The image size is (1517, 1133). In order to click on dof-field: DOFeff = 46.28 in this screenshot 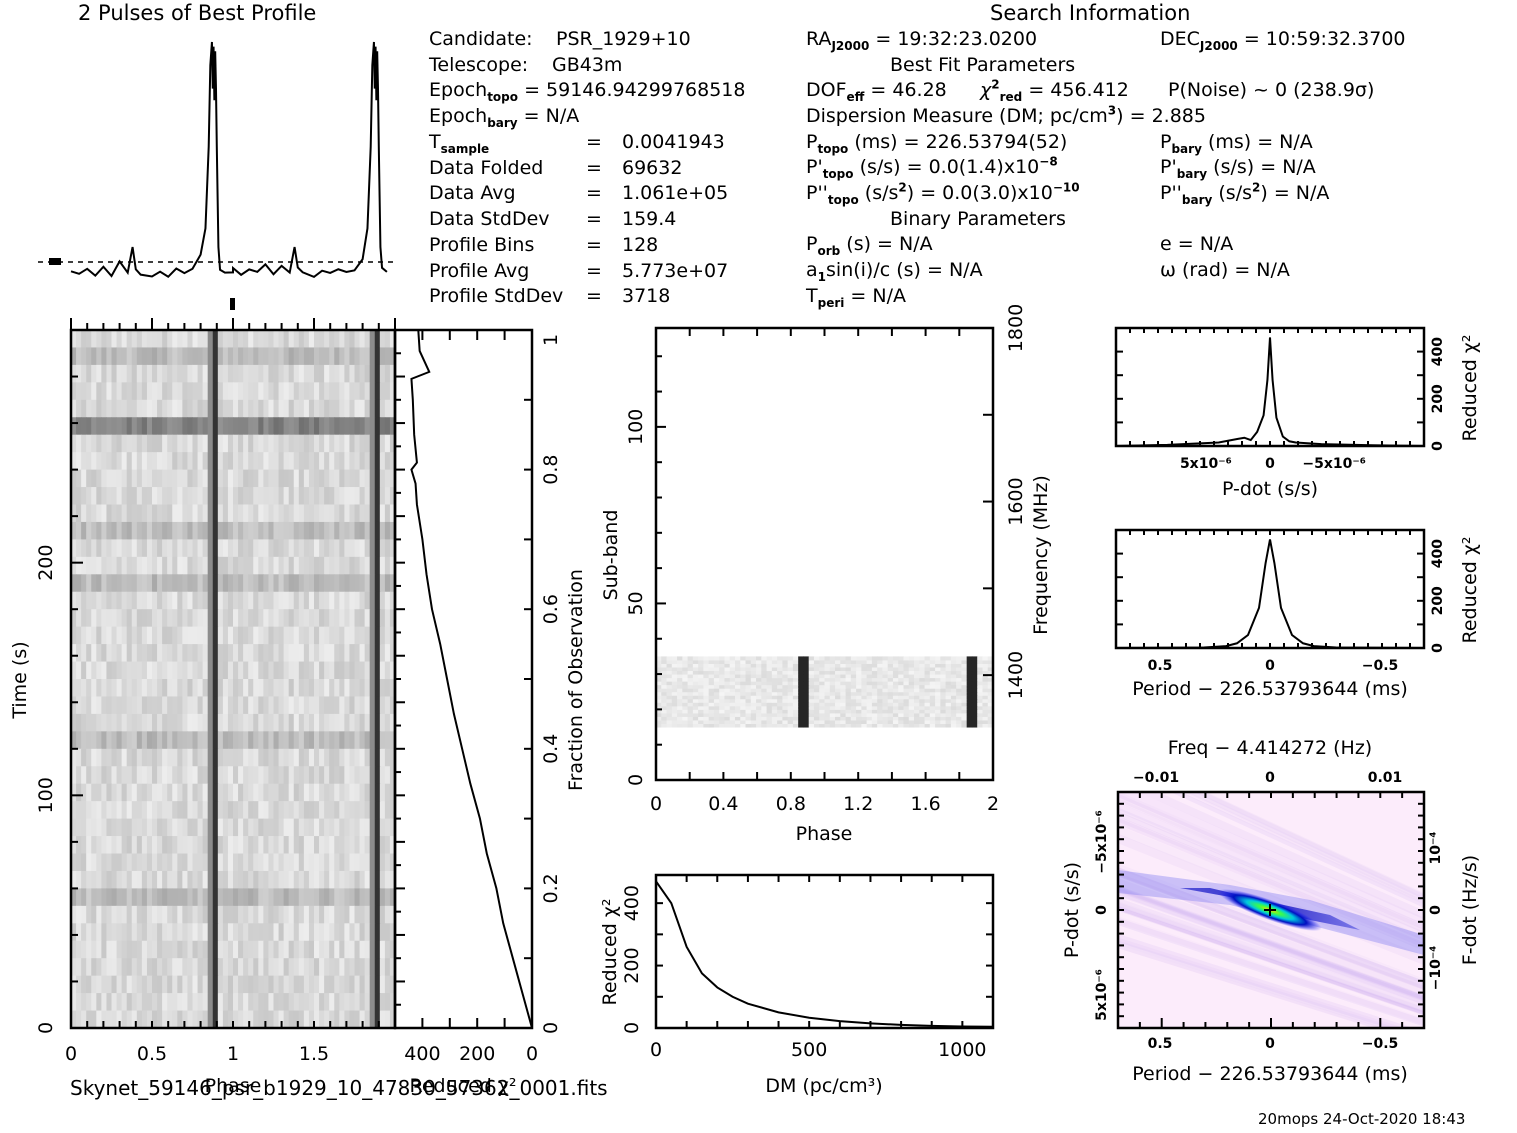, I will do `click(876, 91)`.